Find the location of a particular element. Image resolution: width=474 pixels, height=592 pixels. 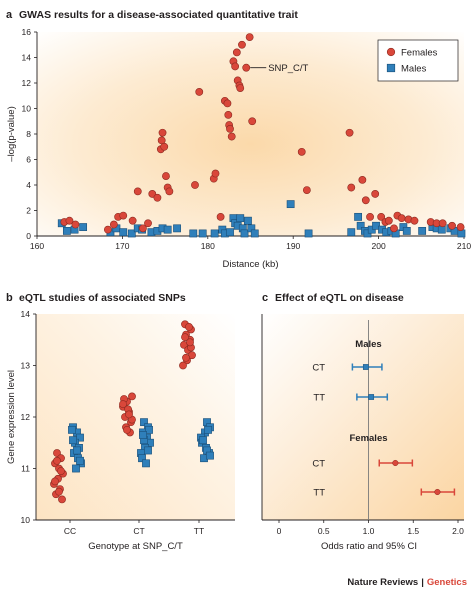

footer-credit: Nature Reviews | Genetics is located at coordinates (407, 582).